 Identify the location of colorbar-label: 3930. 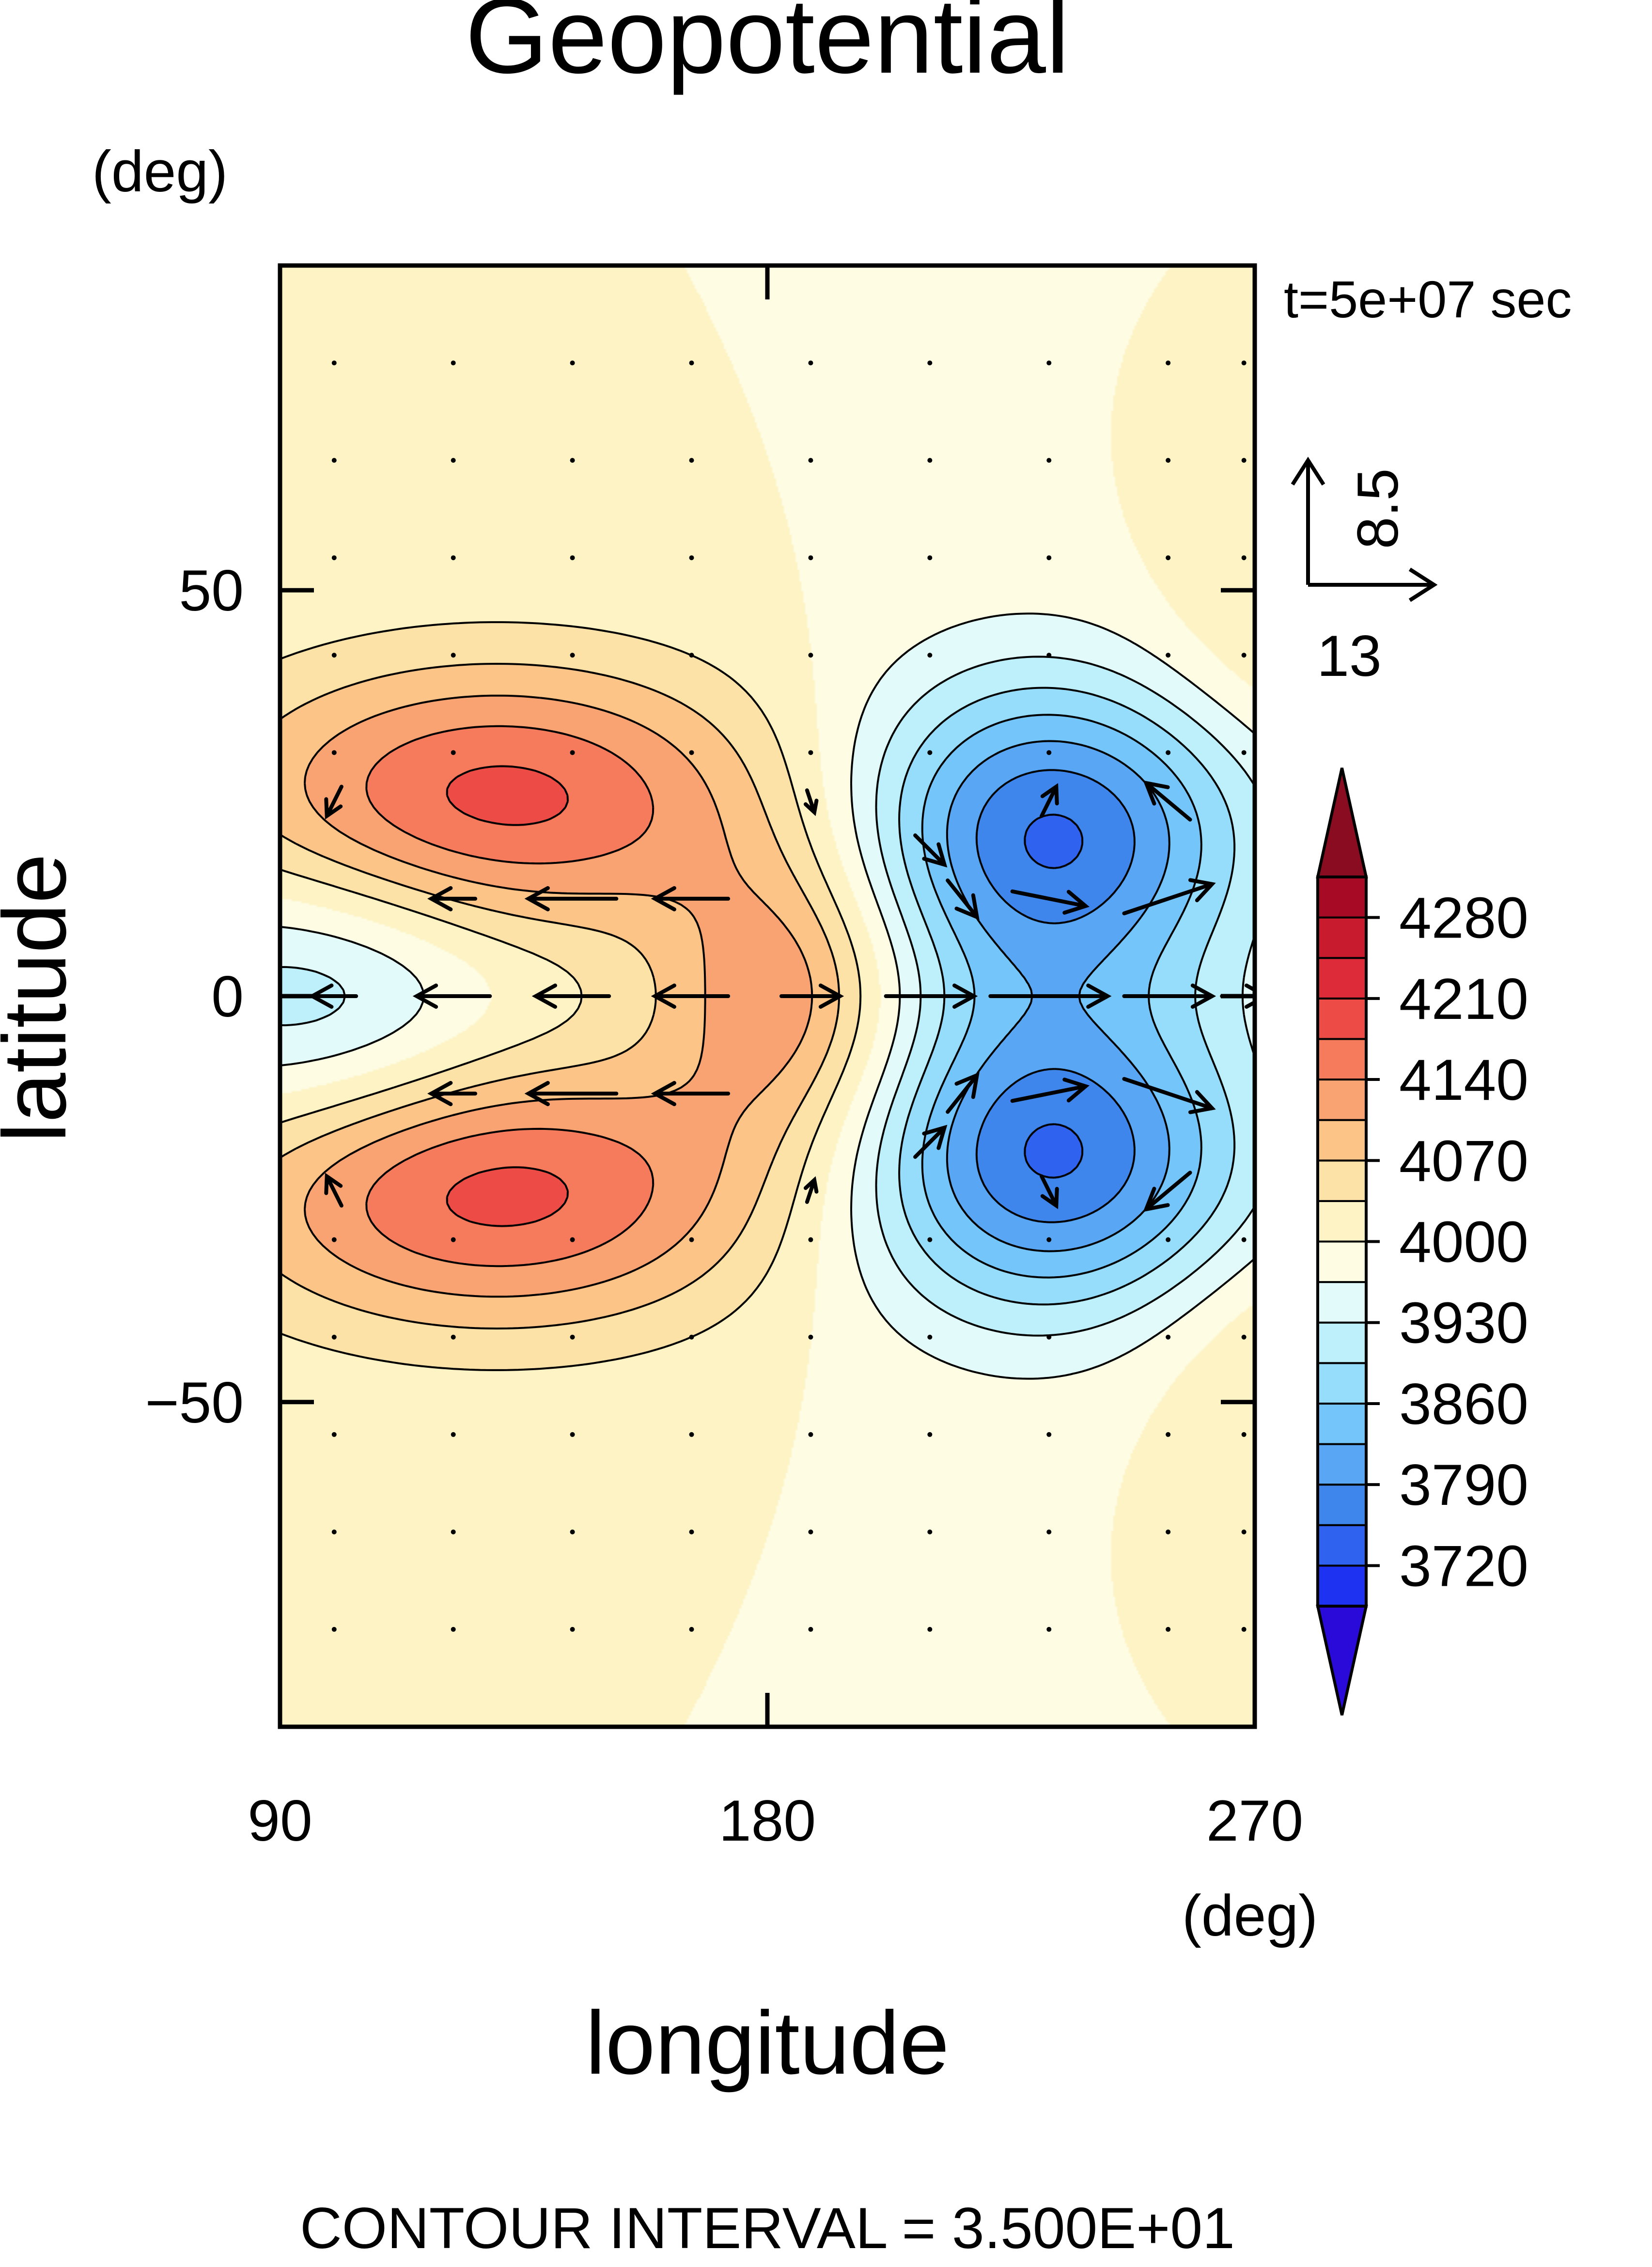
(1463, 1323).